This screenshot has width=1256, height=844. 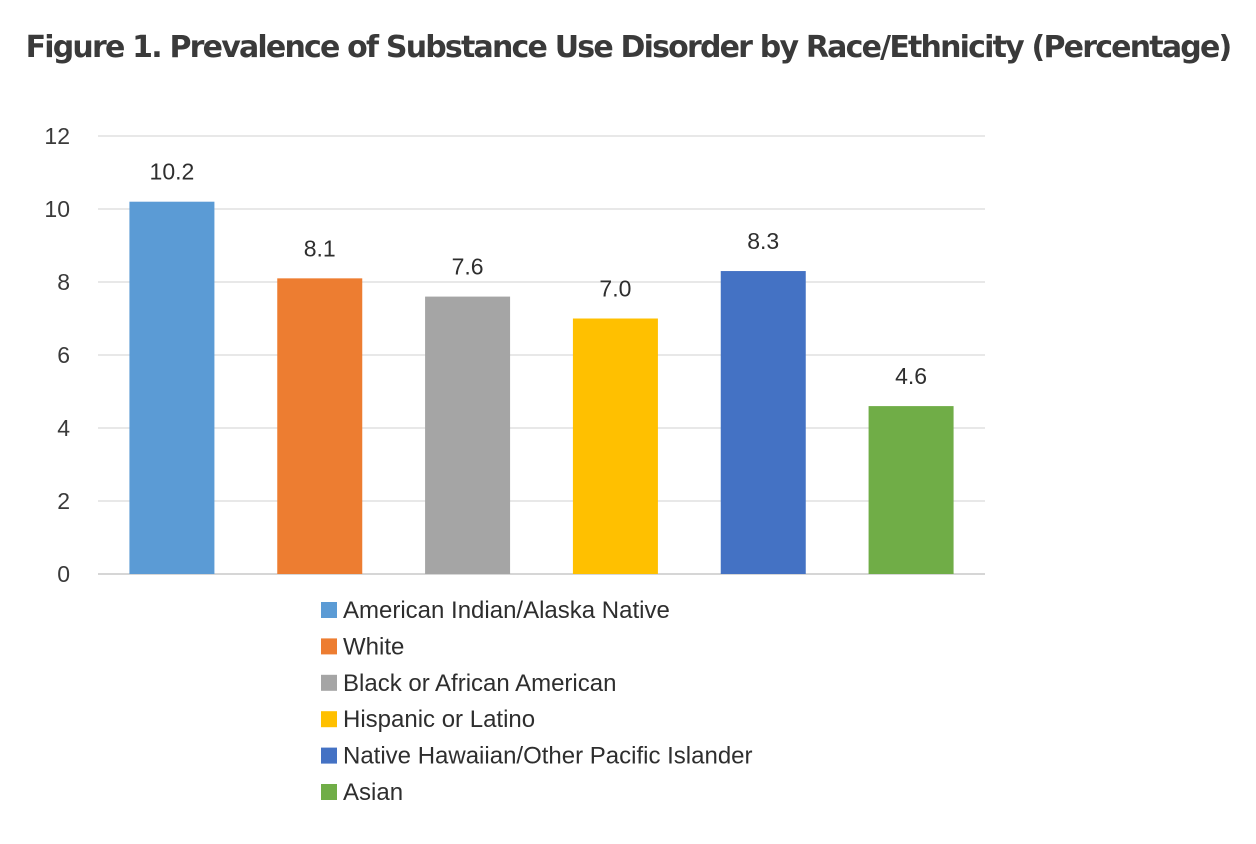 I want to click on y-axis-tick-labels: 0 2 4 6 8 10 12, so click(x=57, y=355).